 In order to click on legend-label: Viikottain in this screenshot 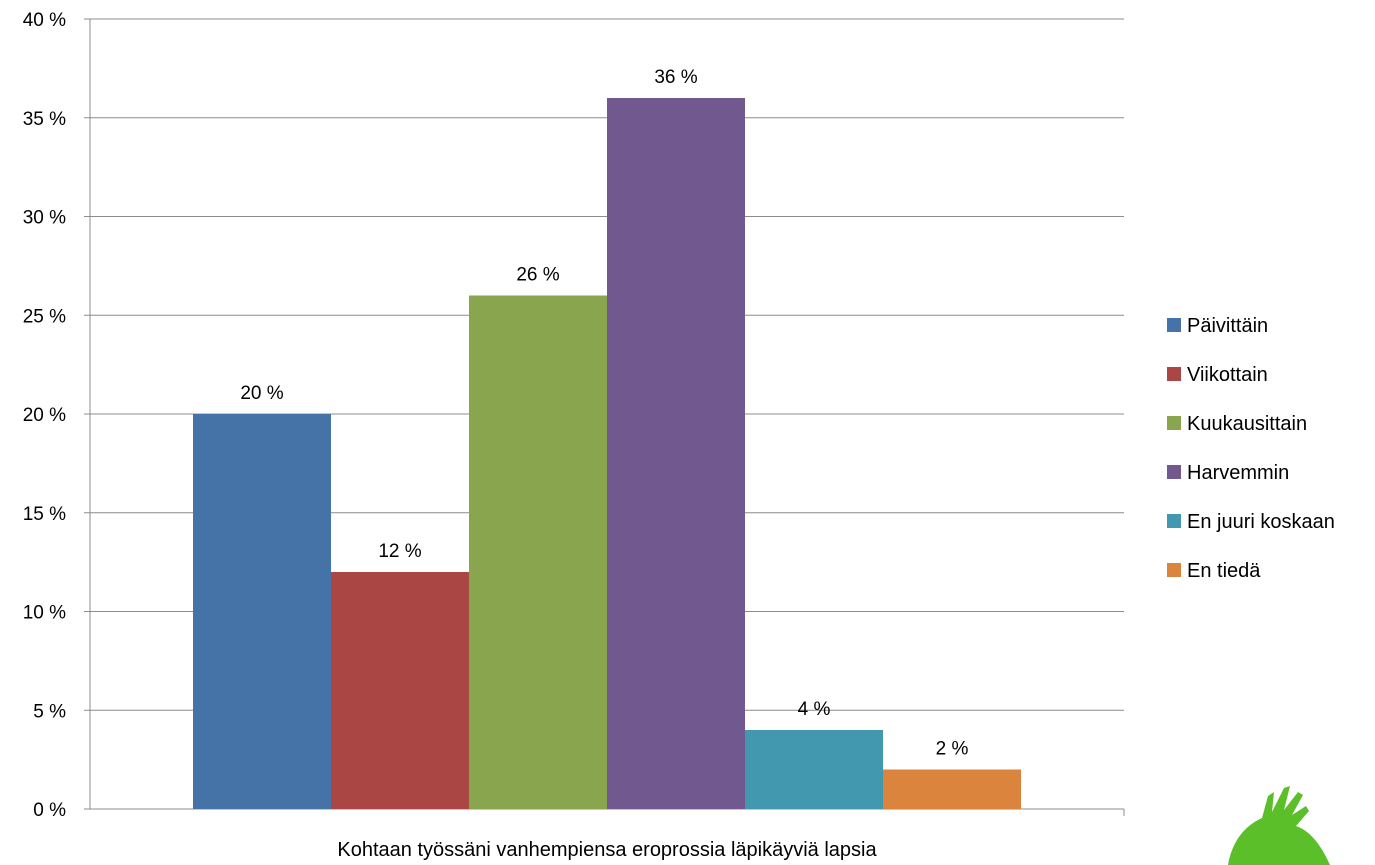, I will do `click(1227, 375)`.